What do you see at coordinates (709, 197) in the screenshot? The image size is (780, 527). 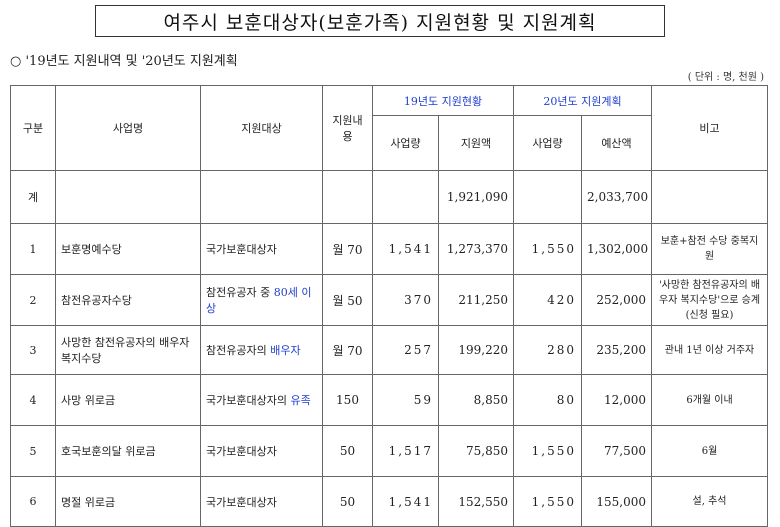 I see `cell-note` at bounding box center [709, 197].